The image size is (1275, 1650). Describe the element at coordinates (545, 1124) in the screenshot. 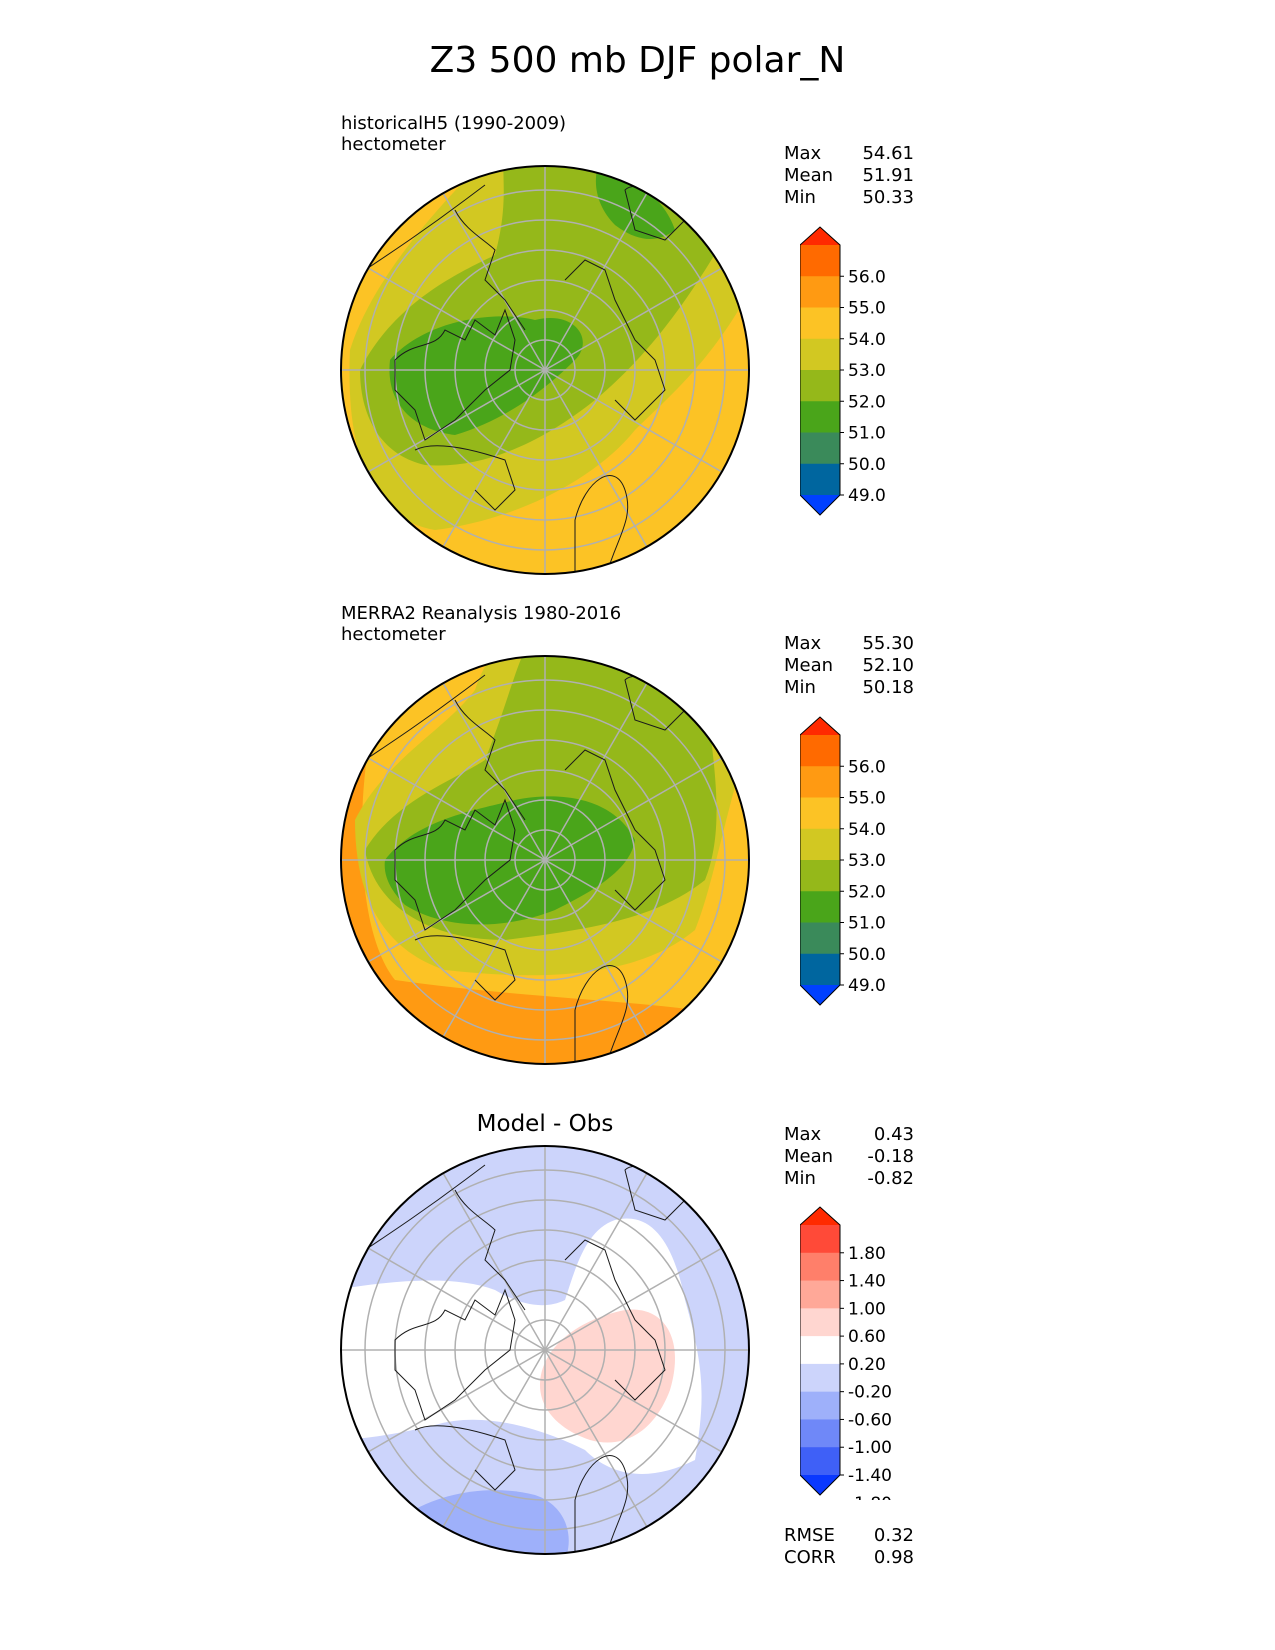

I see `panel-3-title: Model - Obs` at that location.